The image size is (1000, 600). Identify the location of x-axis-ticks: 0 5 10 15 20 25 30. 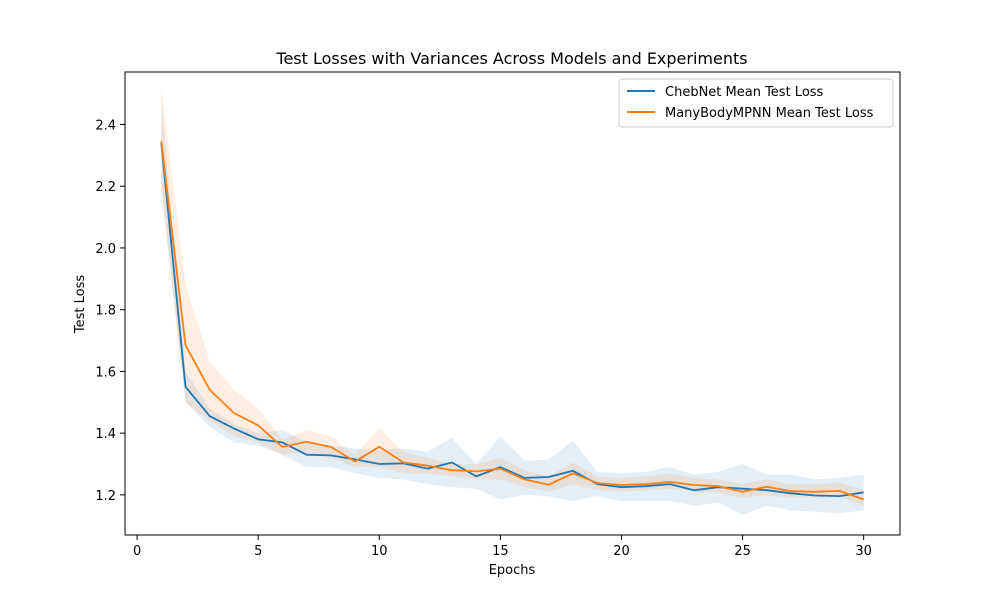
(502, 547).